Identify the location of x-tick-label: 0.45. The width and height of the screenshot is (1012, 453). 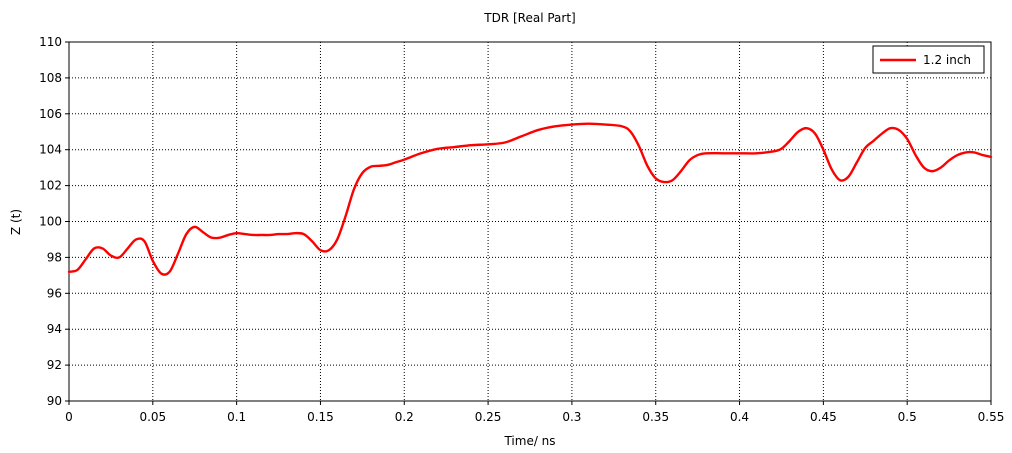
(823, 417).